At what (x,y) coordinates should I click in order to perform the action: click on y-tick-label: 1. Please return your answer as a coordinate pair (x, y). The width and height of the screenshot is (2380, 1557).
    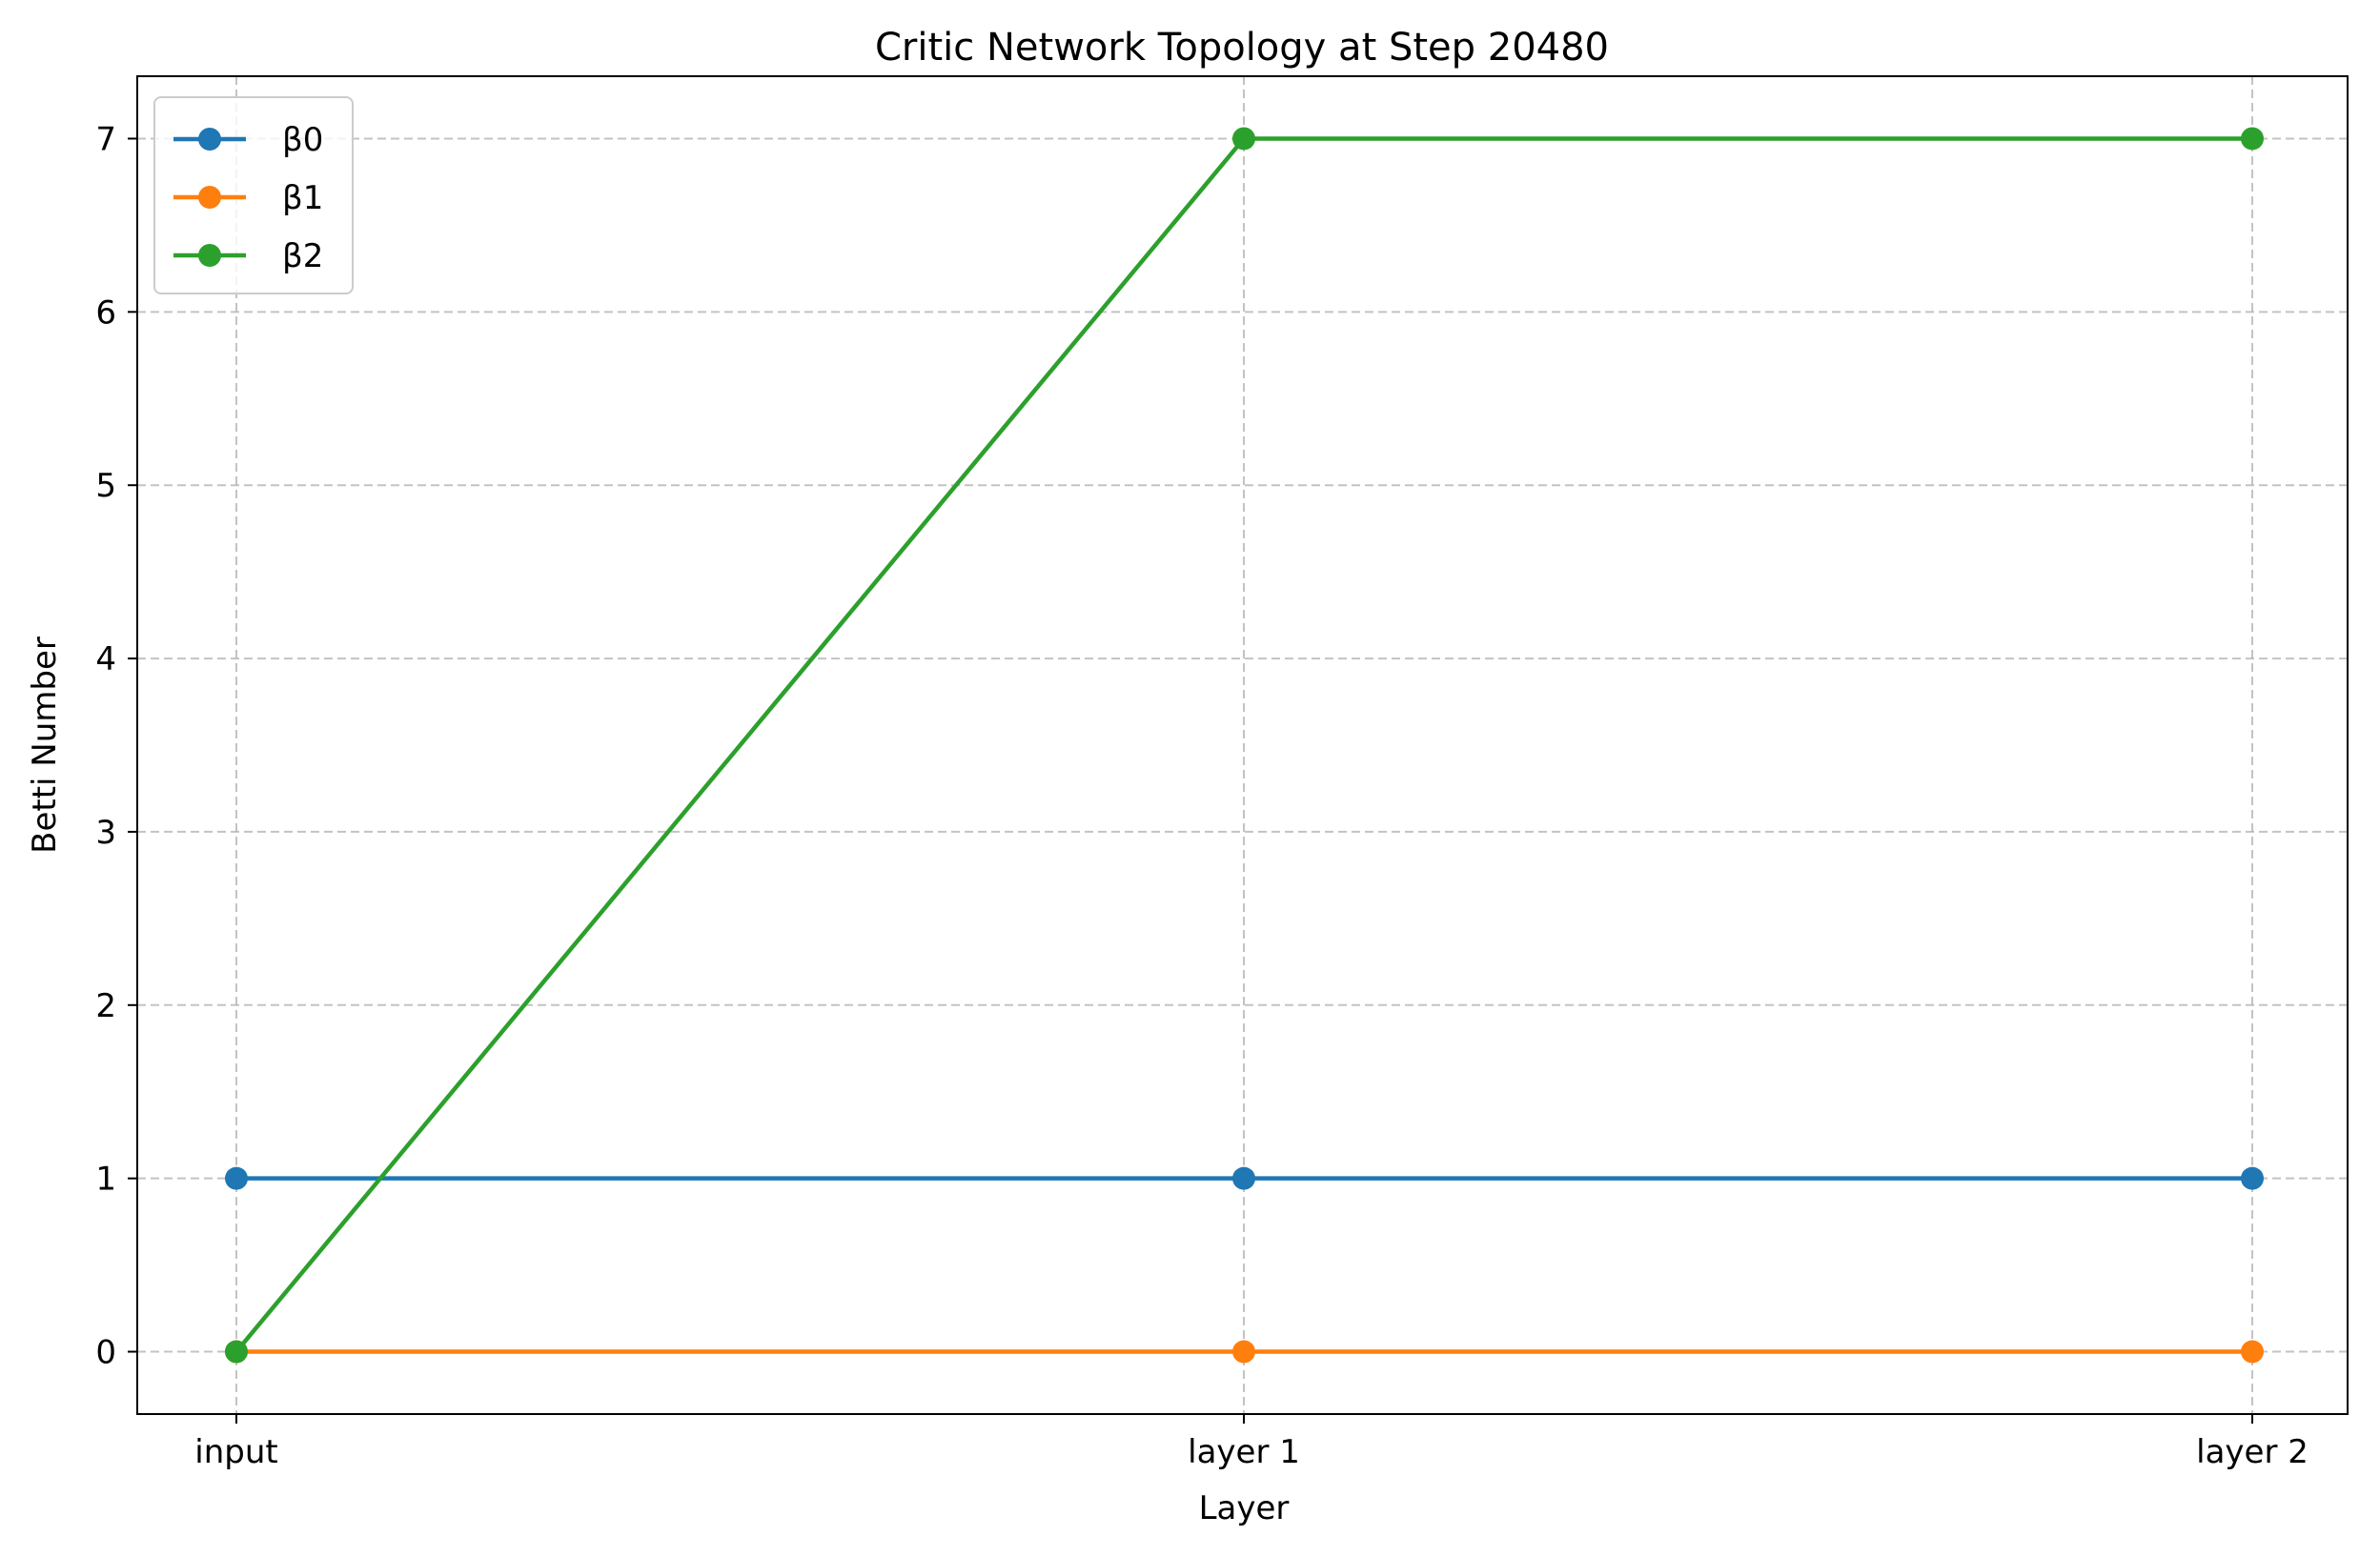
    Looking at the image, I should click on (105, 1180).